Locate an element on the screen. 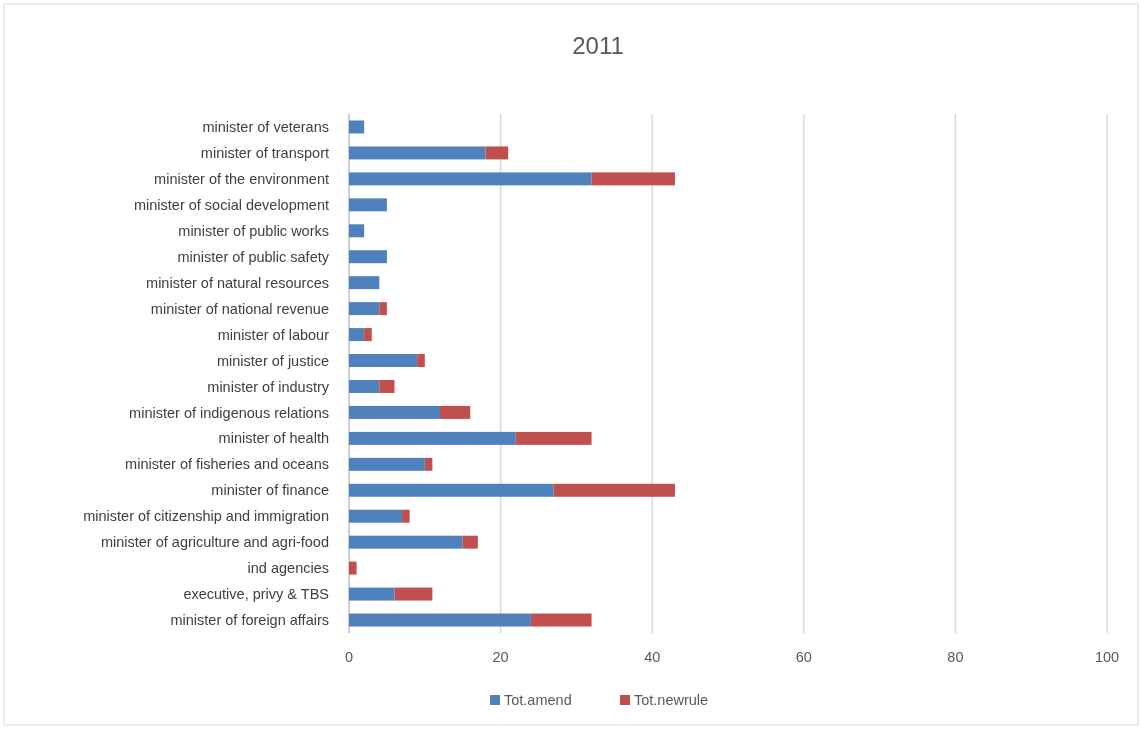 Image resolution: width=1142 pixels, height=729 pixels. y-tick-label: minister of natural resources is located at coordinates (237, 282).